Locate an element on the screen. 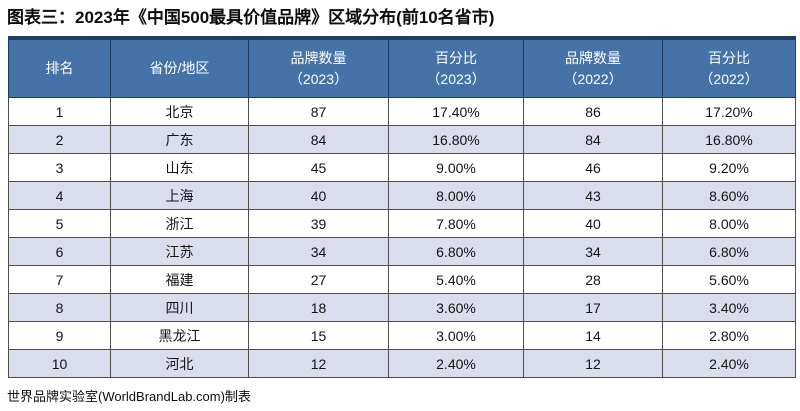 The height and width of the screenshot is (411, 800). cell-province: 上海 is located at coordinates (179, 195).